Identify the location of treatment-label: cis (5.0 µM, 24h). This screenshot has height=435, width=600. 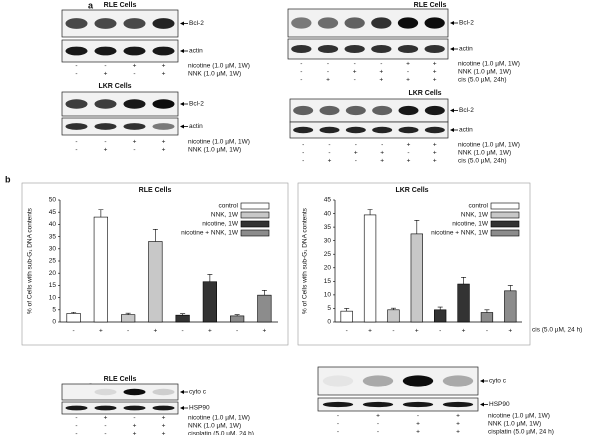
(482, 161).